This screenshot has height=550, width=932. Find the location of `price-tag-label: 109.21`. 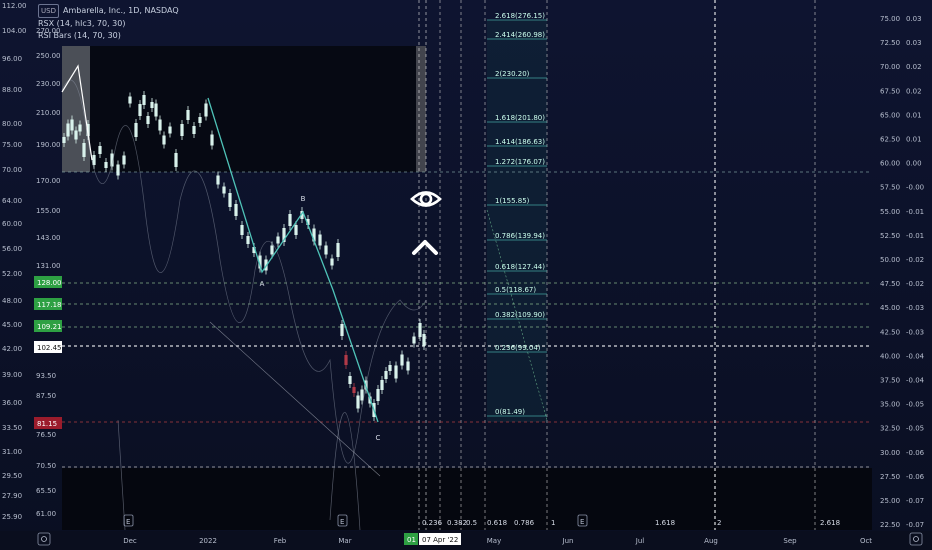

price-tag-label: 109.21 is located at coordinates (49, 327).